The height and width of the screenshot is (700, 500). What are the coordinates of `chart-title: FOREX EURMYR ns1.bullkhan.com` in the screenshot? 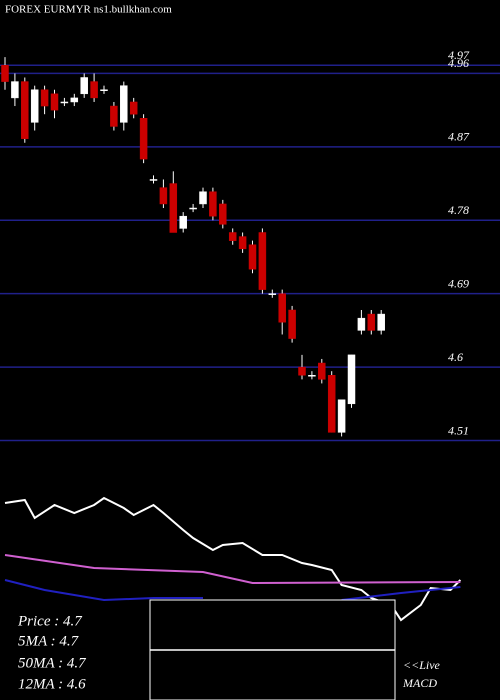 It's located at (88, 10).